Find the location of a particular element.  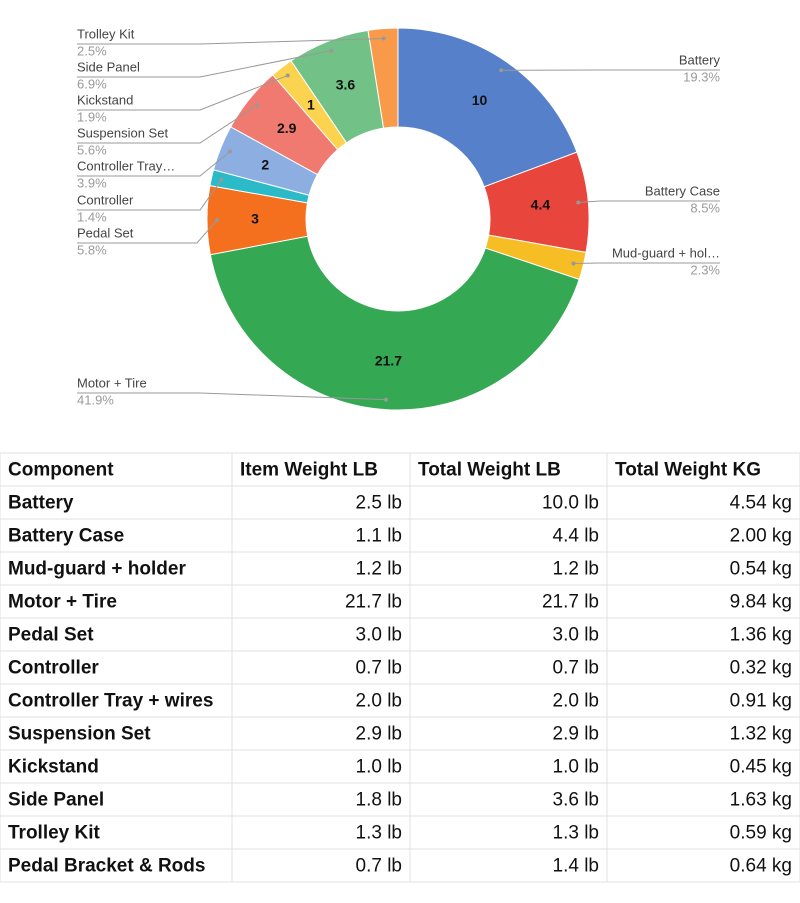

table-cell: Battery is located at coordinates (41, 503).